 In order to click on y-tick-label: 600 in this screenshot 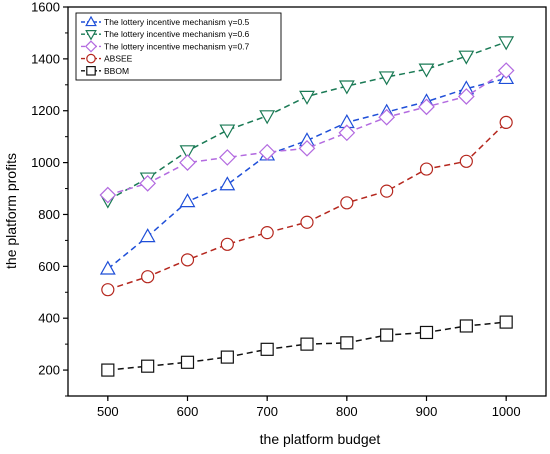, I will do `click(49, 266)`.